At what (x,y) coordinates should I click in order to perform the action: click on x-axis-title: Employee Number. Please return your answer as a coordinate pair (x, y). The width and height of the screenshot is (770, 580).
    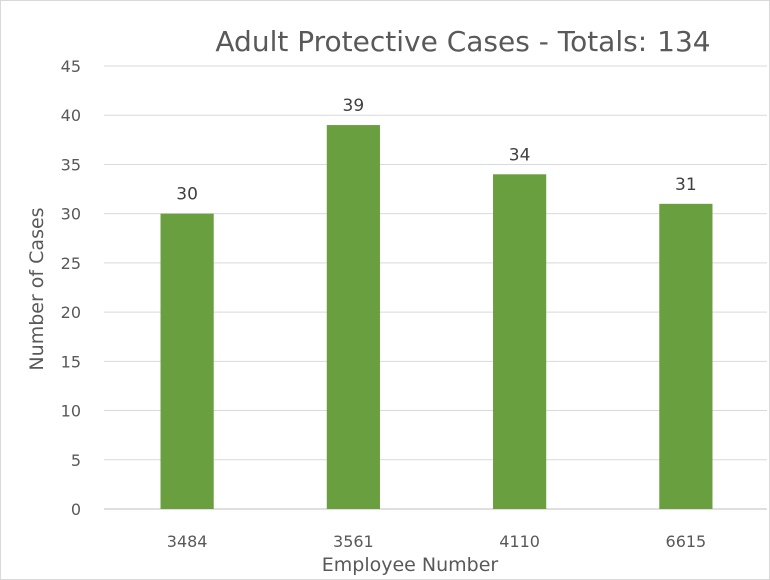
    Looking at the image, I should click on (410, 565).